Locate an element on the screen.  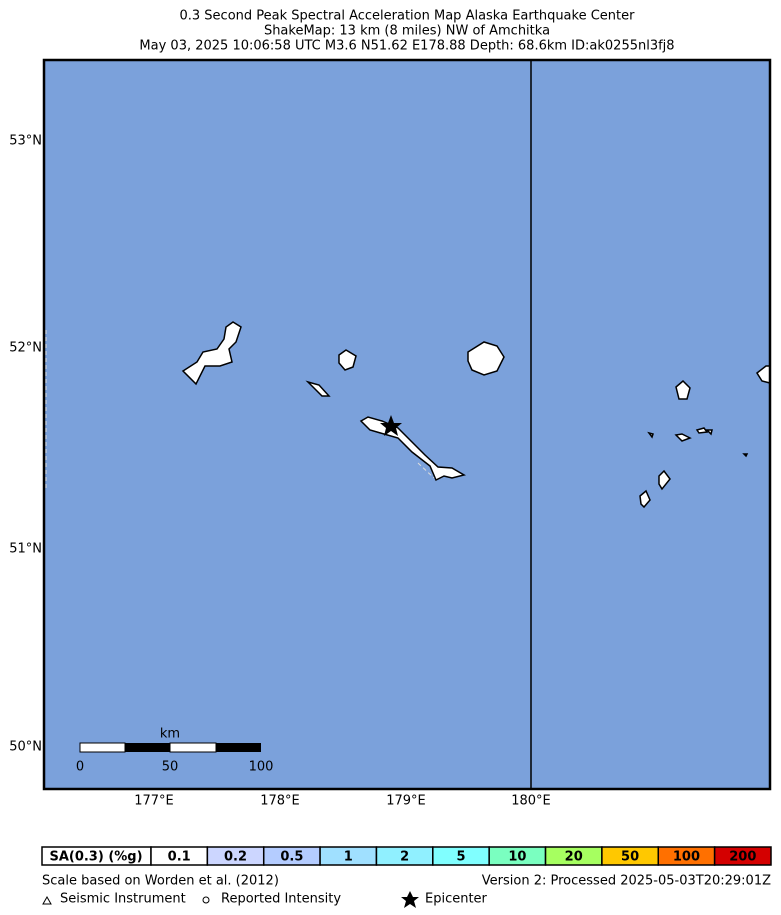
legend-bin-label: 5 is located at coordinates (460, 857).